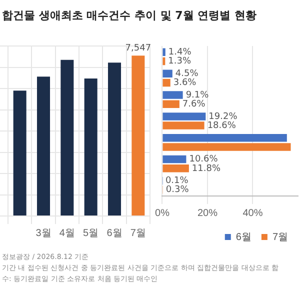 Image resolution: width=300 pixels, height=300 pixels. I want to click on x-tick-label: 3월, so click(44, 233).